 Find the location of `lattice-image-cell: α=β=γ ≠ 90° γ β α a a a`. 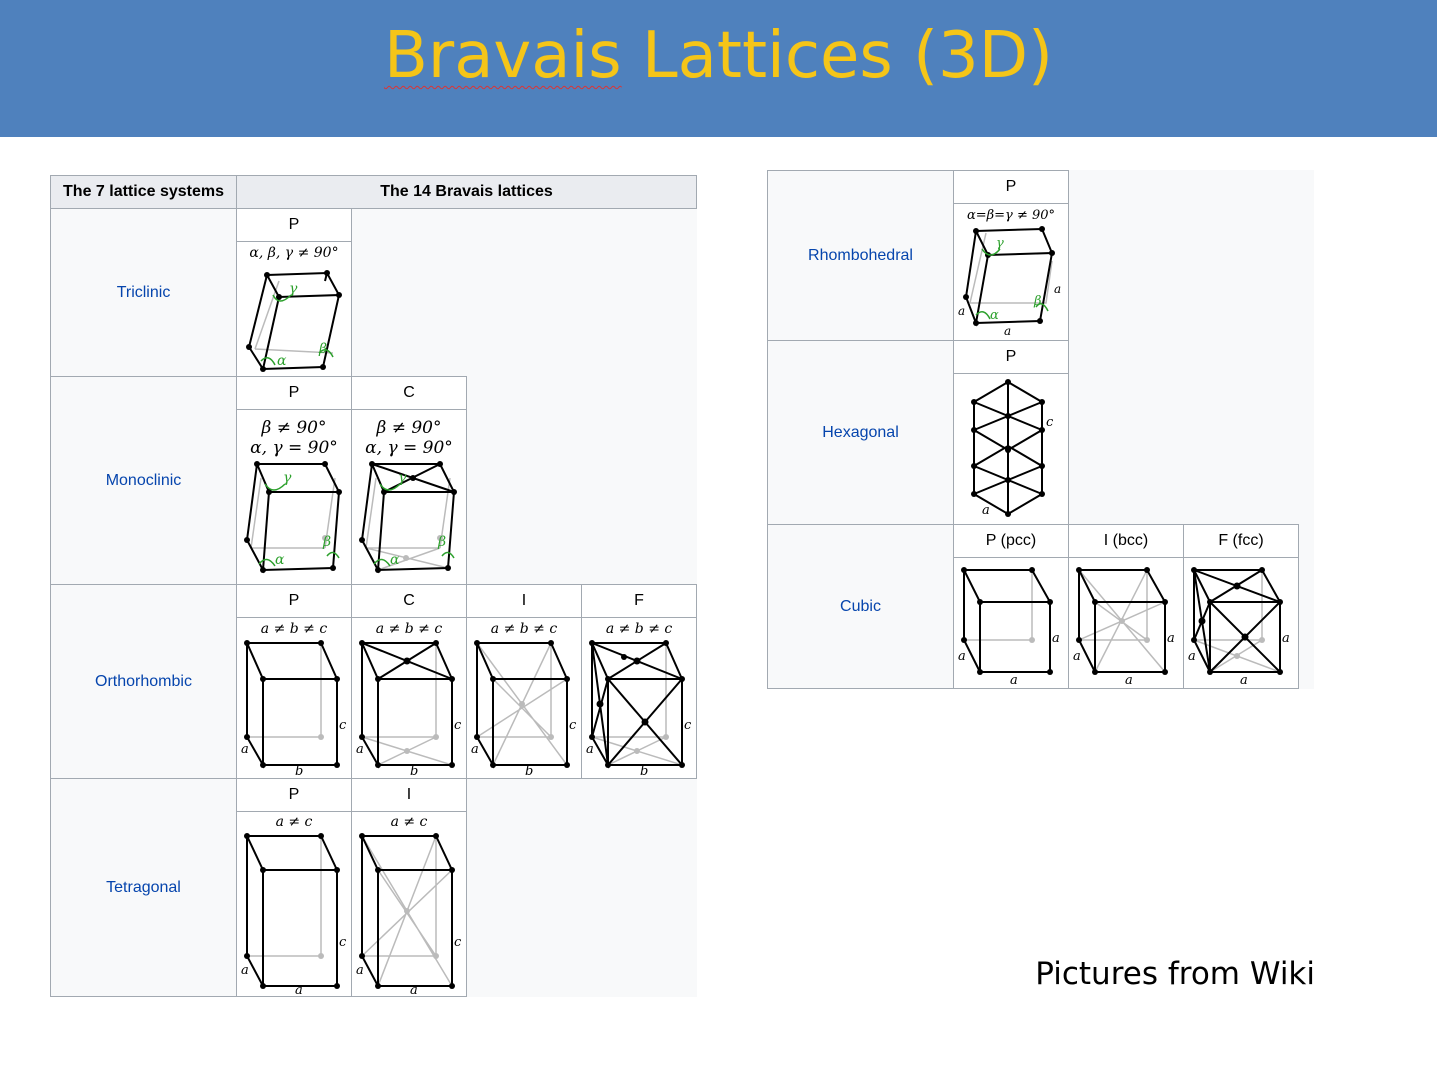

lattice-image-cell: α=β=γ ≠ 90° γ β α a a a is located at coordinates (1011, 272).